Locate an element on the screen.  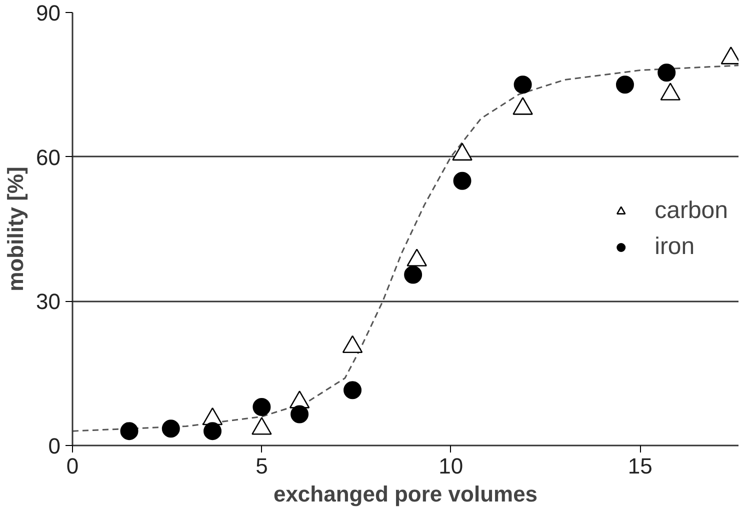
y-tick-label: 60 is located at coordinates (48, 157).